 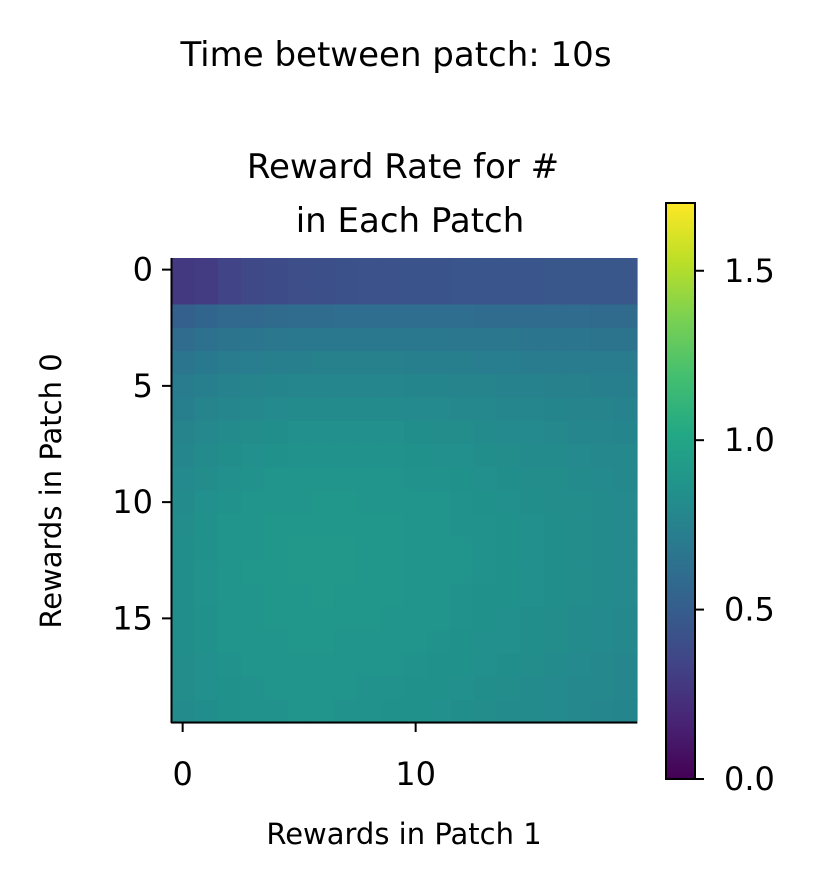 I want to click on chart-title-line-2: in Each Patch, so click(x=410, y=221).